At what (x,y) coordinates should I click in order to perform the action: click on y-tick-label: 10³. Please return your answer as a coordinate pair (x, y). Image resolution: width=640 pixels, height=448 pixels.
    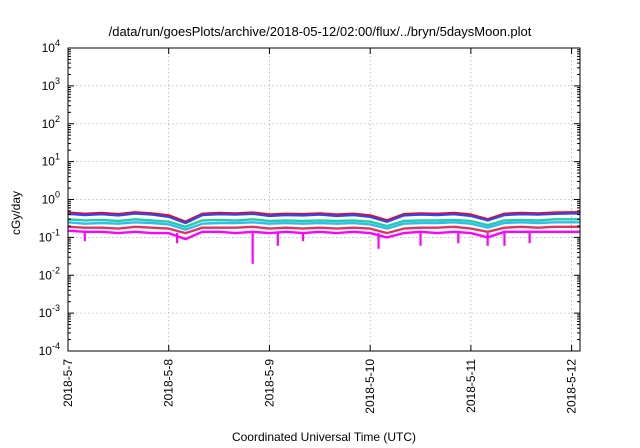
    Looking at the image, I should click on (51, 84).